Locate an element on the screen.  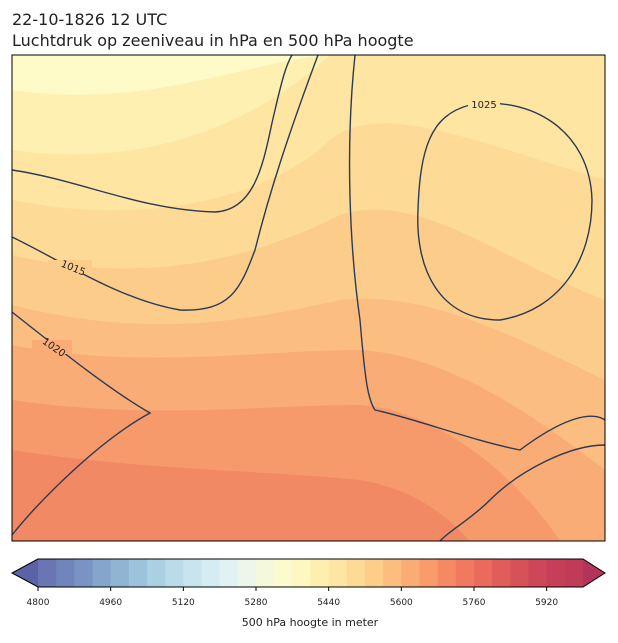
colorbar: 4800 4960 5120 5280 5440 5600 5760 5920 is located at coordinates (308, 583).